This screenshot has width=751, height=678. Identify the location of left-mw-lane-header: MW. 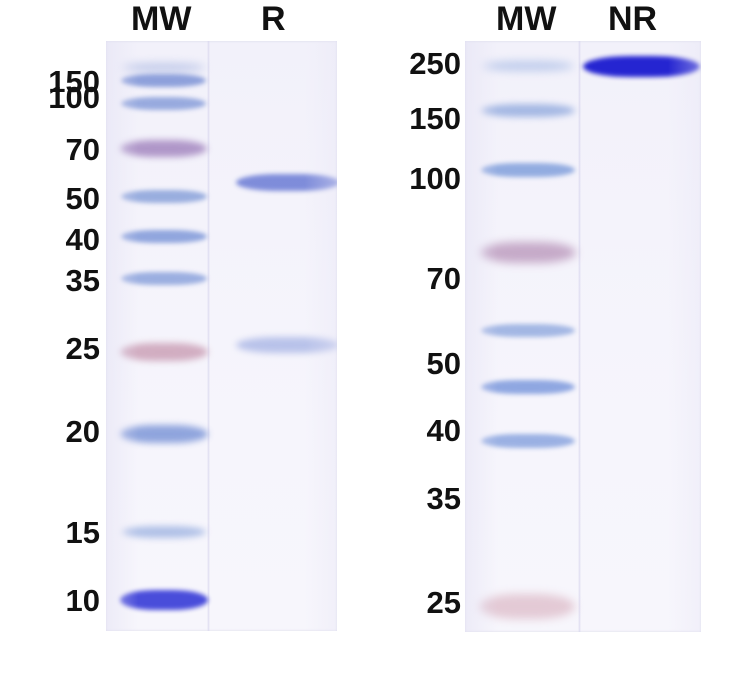
(161, 19).